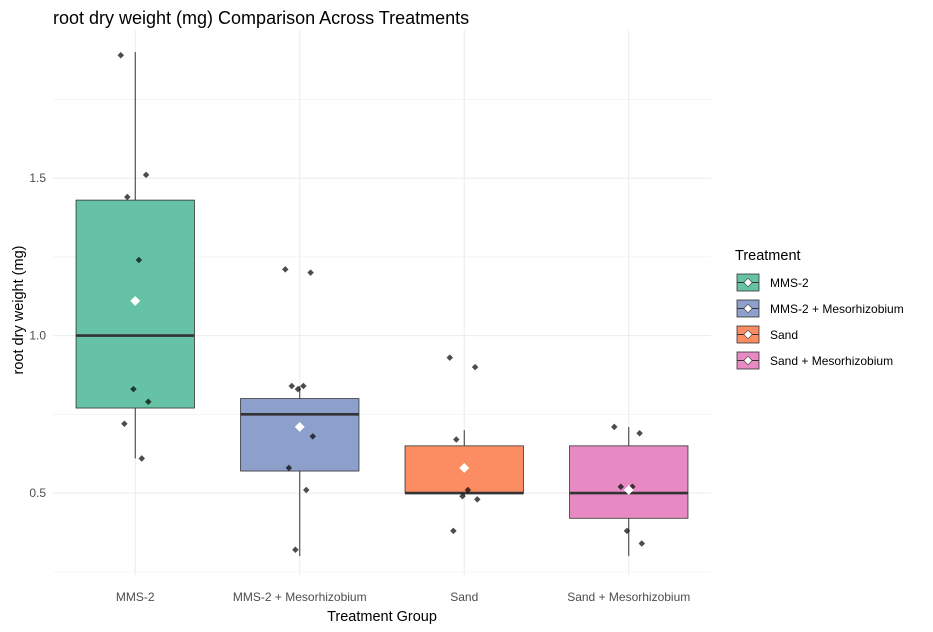 Image resolution: width=933 pixels, height=632 pixels. What do you see at coordinates (135, 597) in the screenshot?
I see `x-tick-label: MMS-2` at bounding box center [135, 597].